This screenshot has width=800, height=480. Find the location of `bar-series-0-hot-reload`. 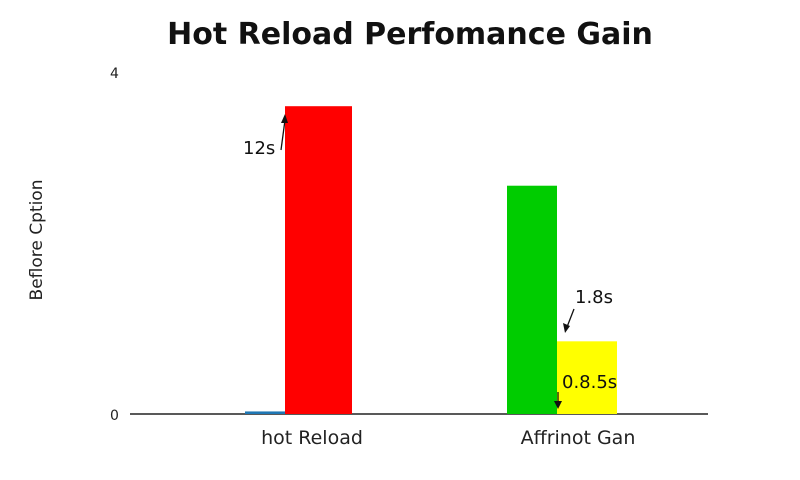

bar-series-0-hot-reload is located at coordinates (265, 412).